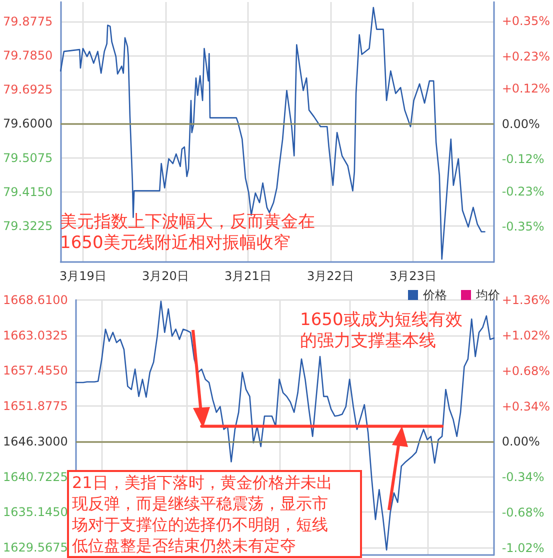  I want to click on y-tick-label: 1640.7225, so click(35, 477).